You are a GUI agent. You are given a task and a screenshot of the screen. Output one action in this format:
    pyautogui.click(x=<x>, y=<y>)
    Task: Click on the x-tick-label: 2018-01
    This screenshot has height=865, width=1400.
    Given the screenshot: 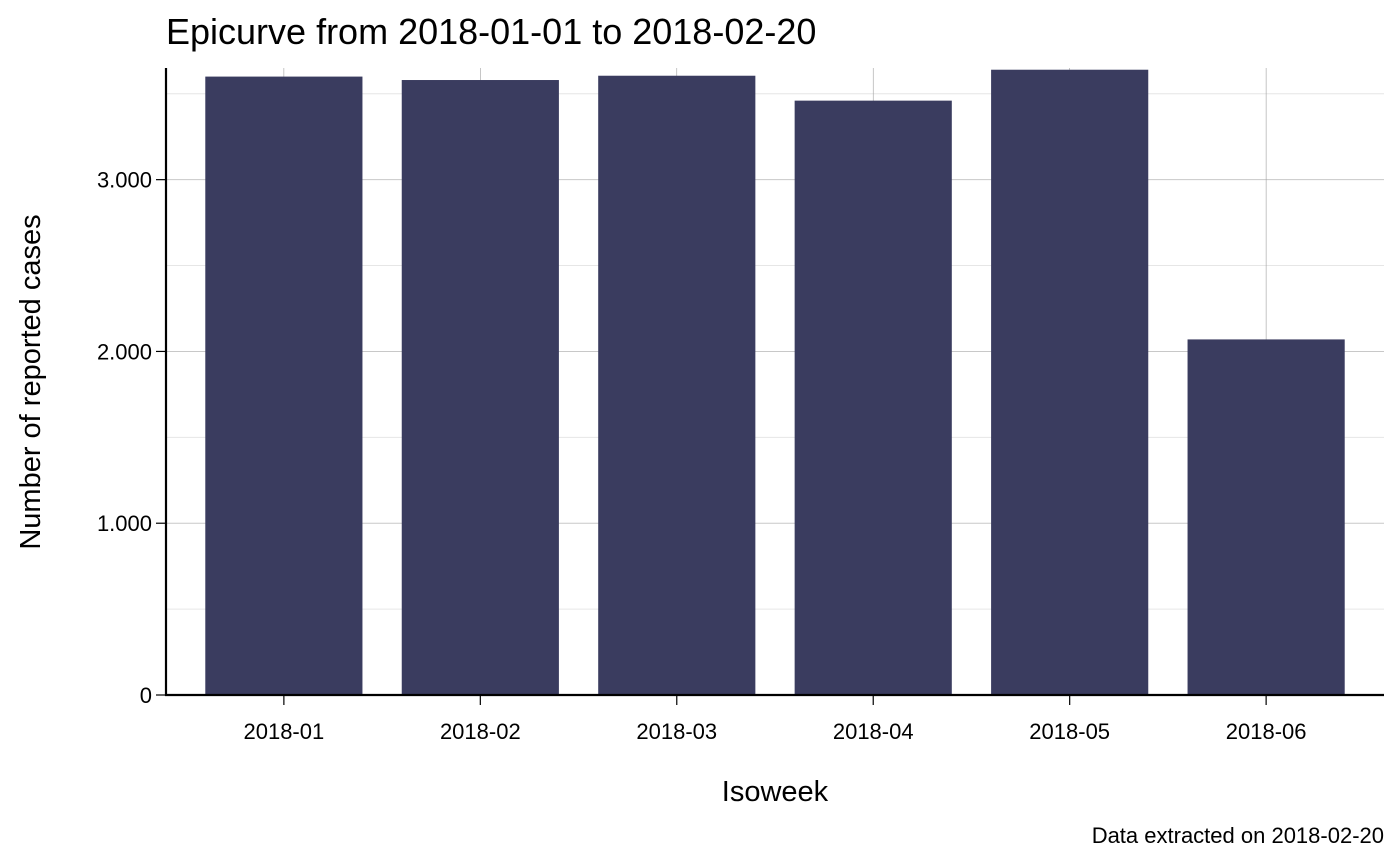 What is the action you would take?
    pyautogui.click(x=283, y=731)
    